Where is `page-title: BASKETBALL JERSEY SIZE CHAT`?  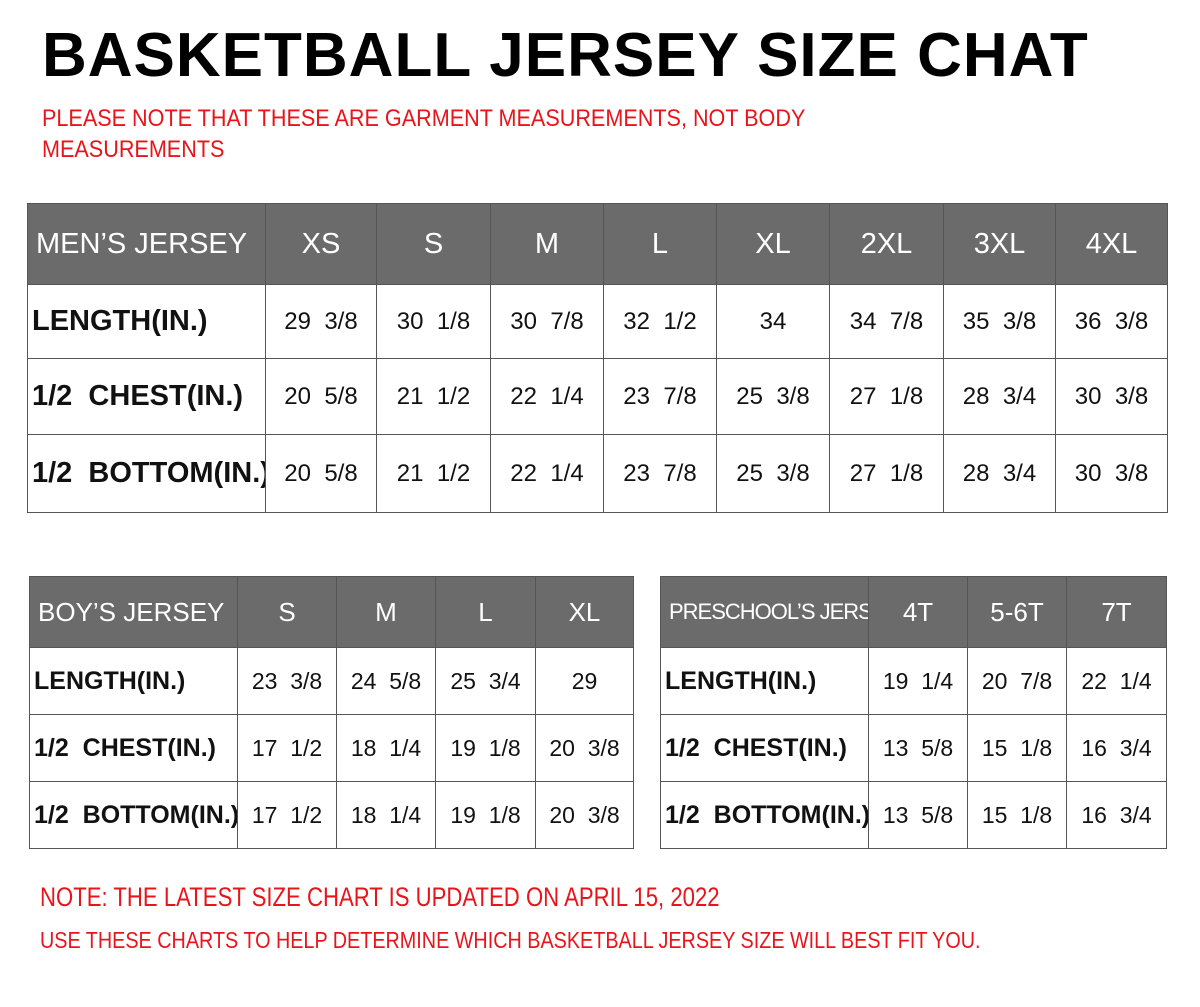
page-title: BASKETBALL JERSEY SIZE CHAT is located at coordinates (565, 55).